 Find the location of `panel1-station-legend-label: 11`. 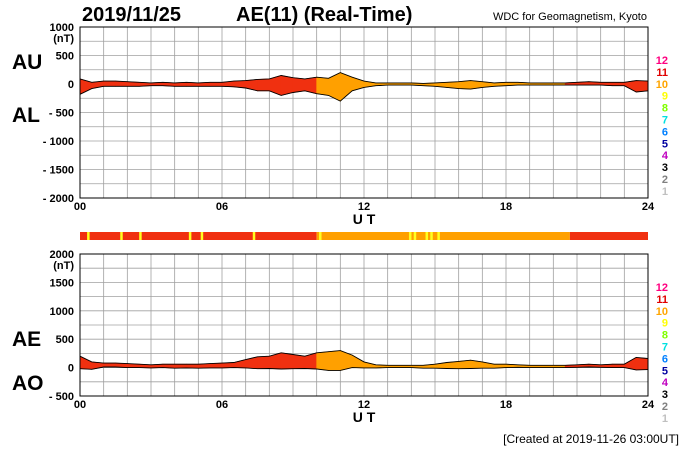

panel1-station-legend-label: 11 is located at coordinates (662, 73).